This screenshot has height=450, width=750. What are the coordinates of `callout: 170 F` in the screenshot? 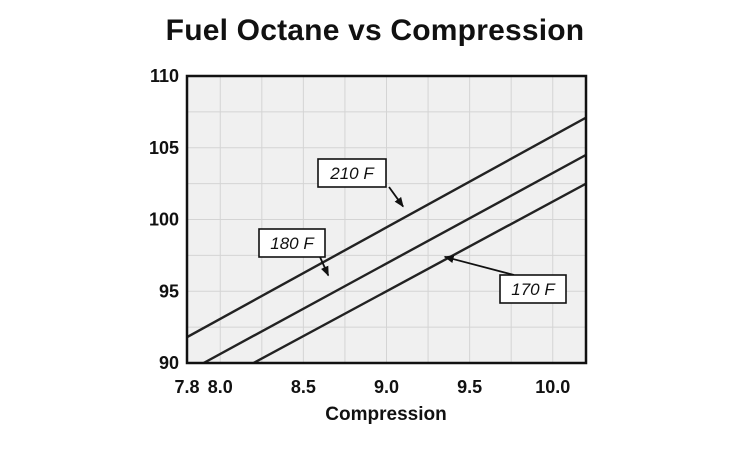 It's located at (505, 279).